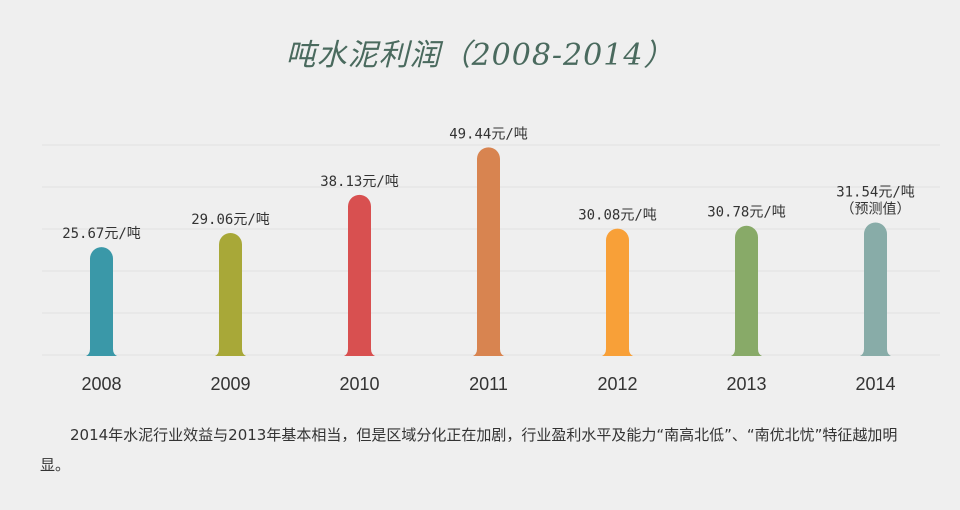 This screenshot has height=510, width=960. What do you see at coordinates (480, 55) in the screenshot?
I see `chart-title: 吨水泥利润（2008-2014）` at bounding box center [480, 55].